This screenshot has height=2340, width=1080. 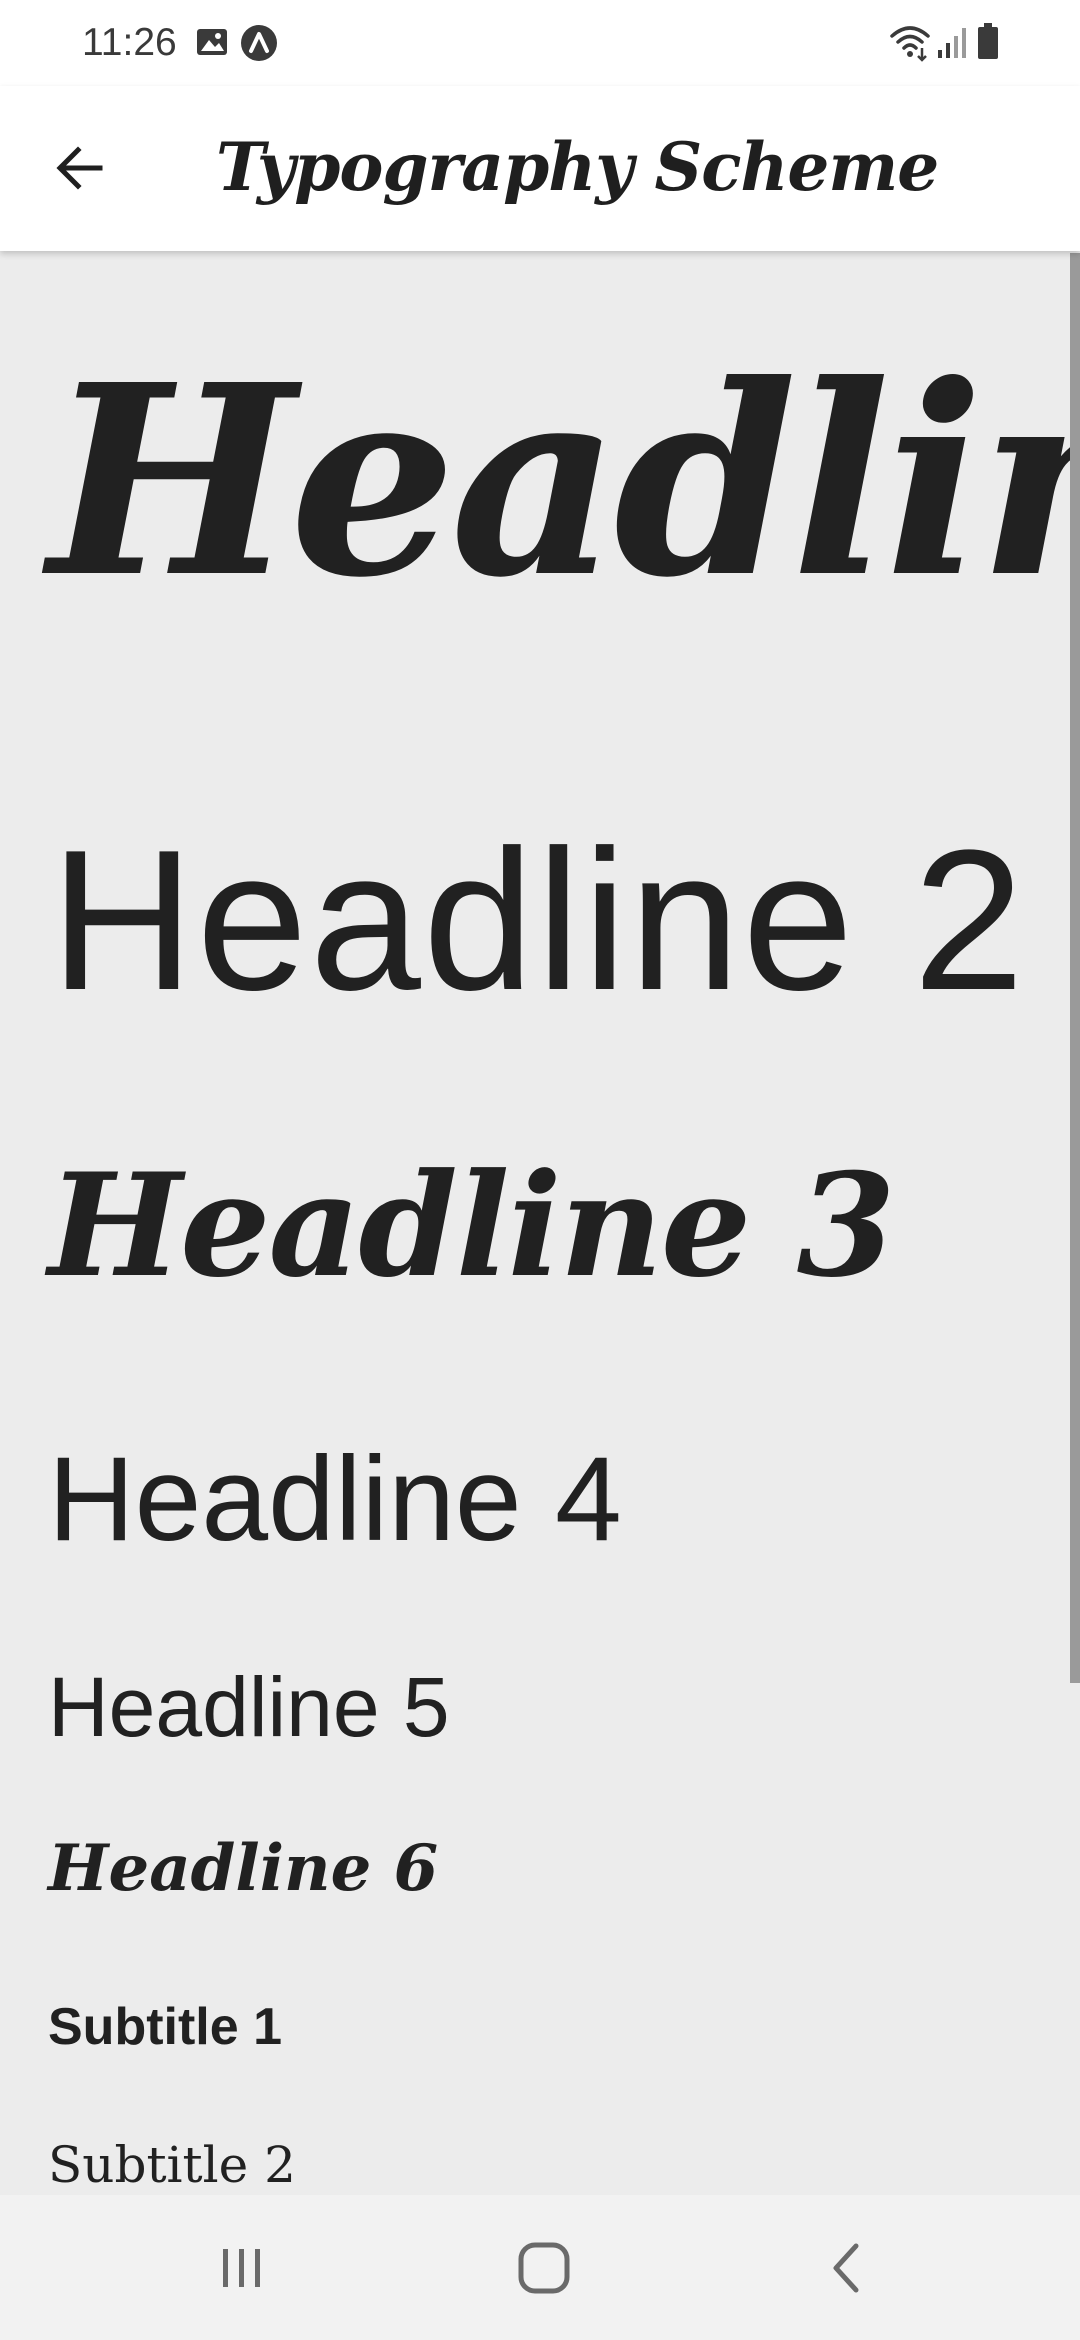 I want to click on battery-icon, so click(x=988, y=43).